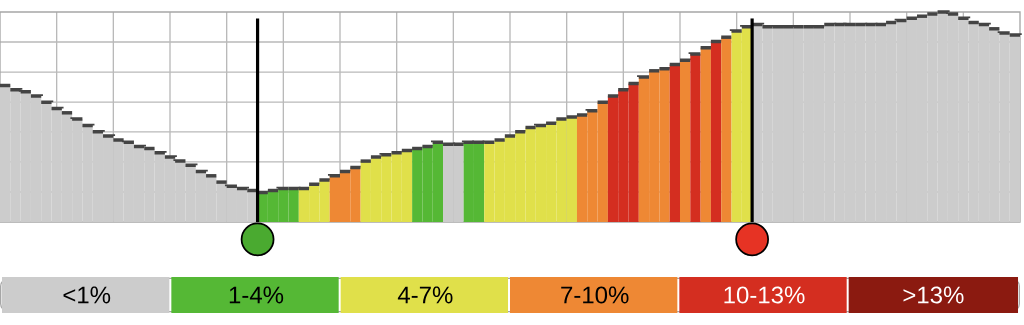  I want to click on category-label: <1%, so click(87, 295).